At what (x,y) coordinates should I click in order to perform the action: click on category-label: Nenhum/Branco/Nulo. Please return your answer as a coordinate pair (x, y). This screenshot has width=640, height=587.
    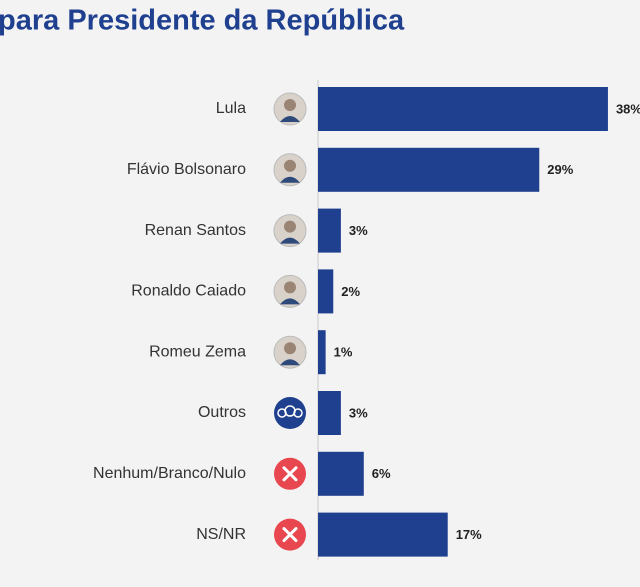
    Looking at the image, I should click on (169, 473).